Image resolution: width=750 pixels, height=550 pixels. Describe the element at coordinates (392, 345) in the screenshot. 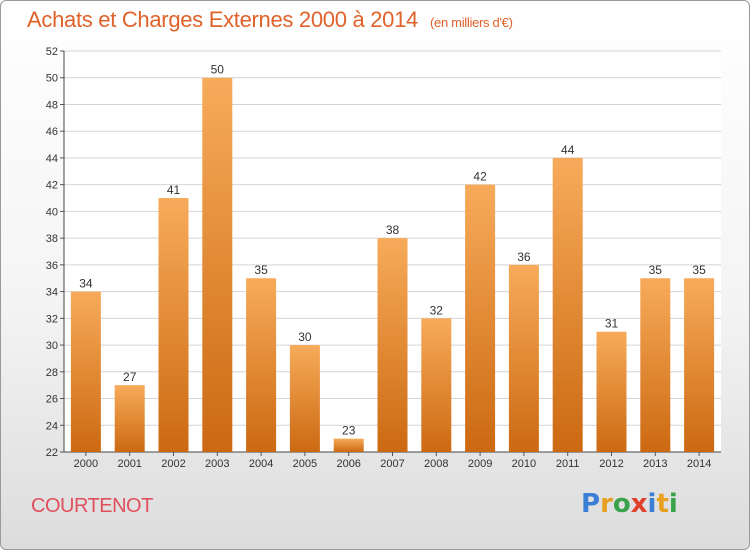

I see `bar-2007` at that location.